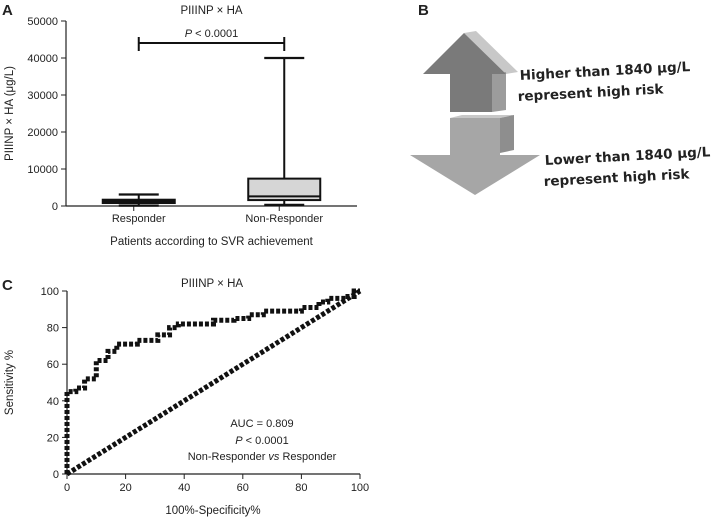  I want to click on y-tick-label: 30000, so click(42, 96).